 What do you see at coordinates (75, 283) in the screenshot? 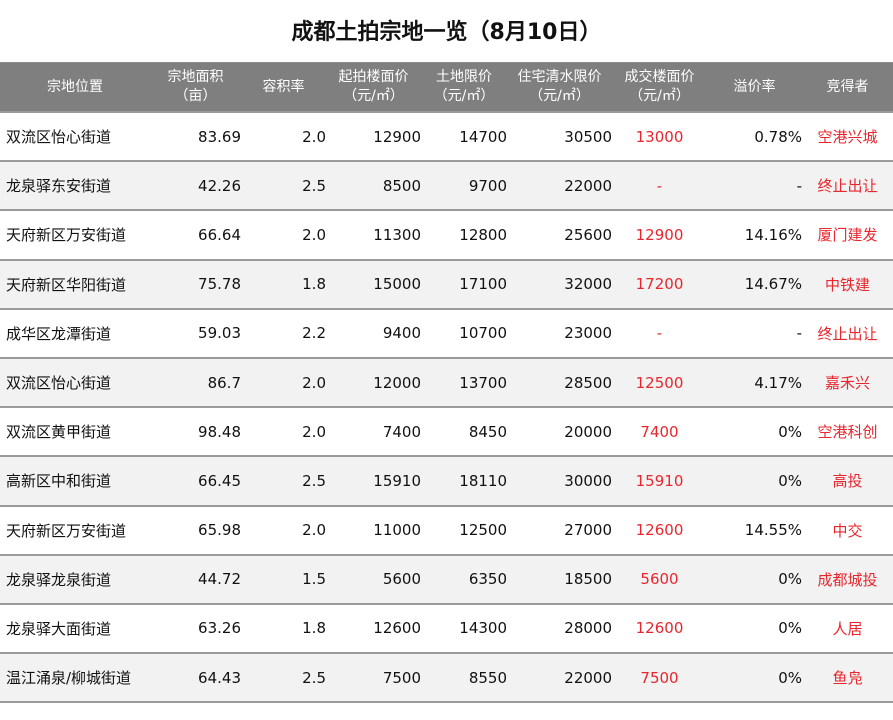
I see `cell-location: 天府新区华阳街道` at bounding box center [75, 283].